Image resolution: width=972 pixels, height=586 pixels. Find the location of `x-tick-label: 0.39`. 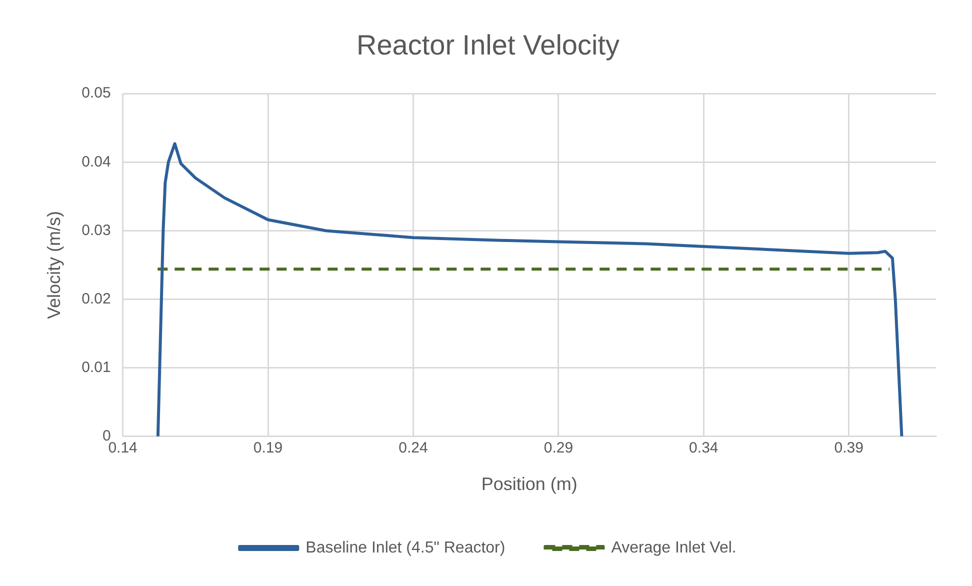

x-tick-label: 0.39 is located at coordinates (849, 448).